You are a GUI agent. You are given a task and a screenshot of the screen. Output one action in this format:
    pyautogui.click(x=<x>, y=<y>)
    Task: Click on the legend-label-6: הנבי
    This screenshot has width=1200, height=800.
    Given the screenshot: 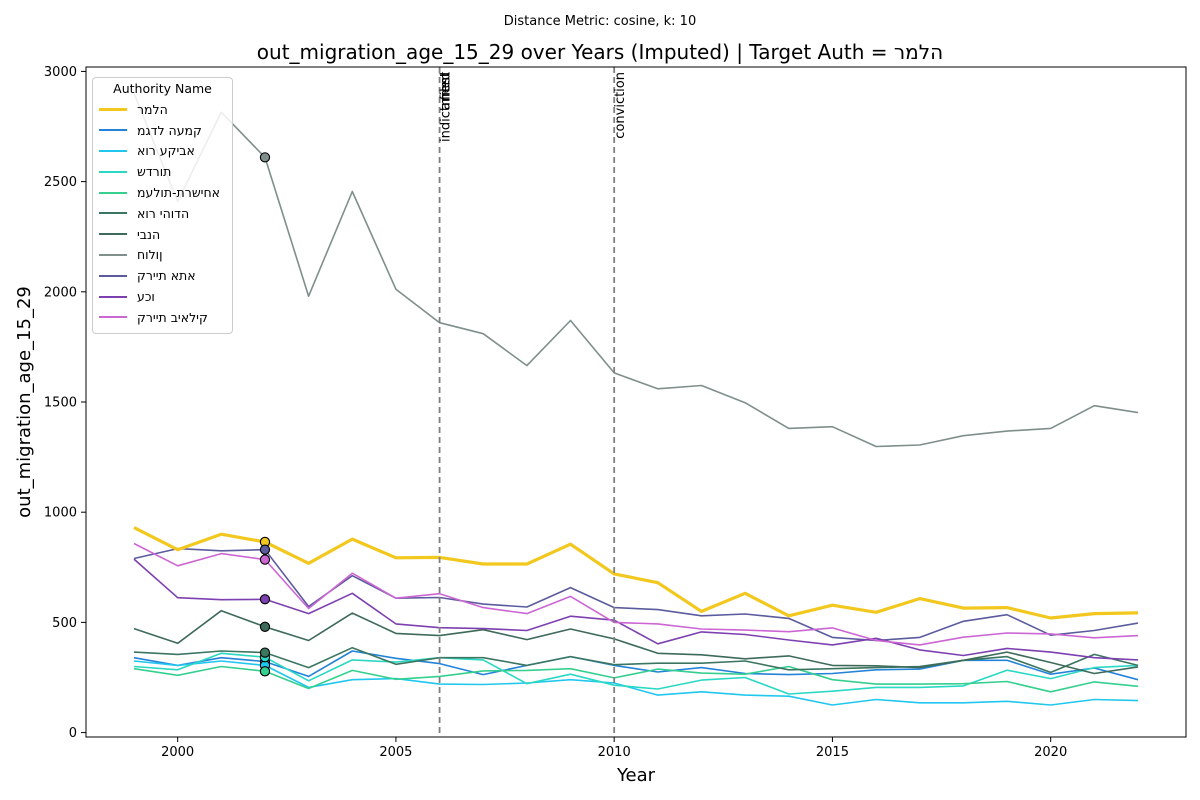 What is the action you would take?
    pyautogui.click(x=148, y=234)
    